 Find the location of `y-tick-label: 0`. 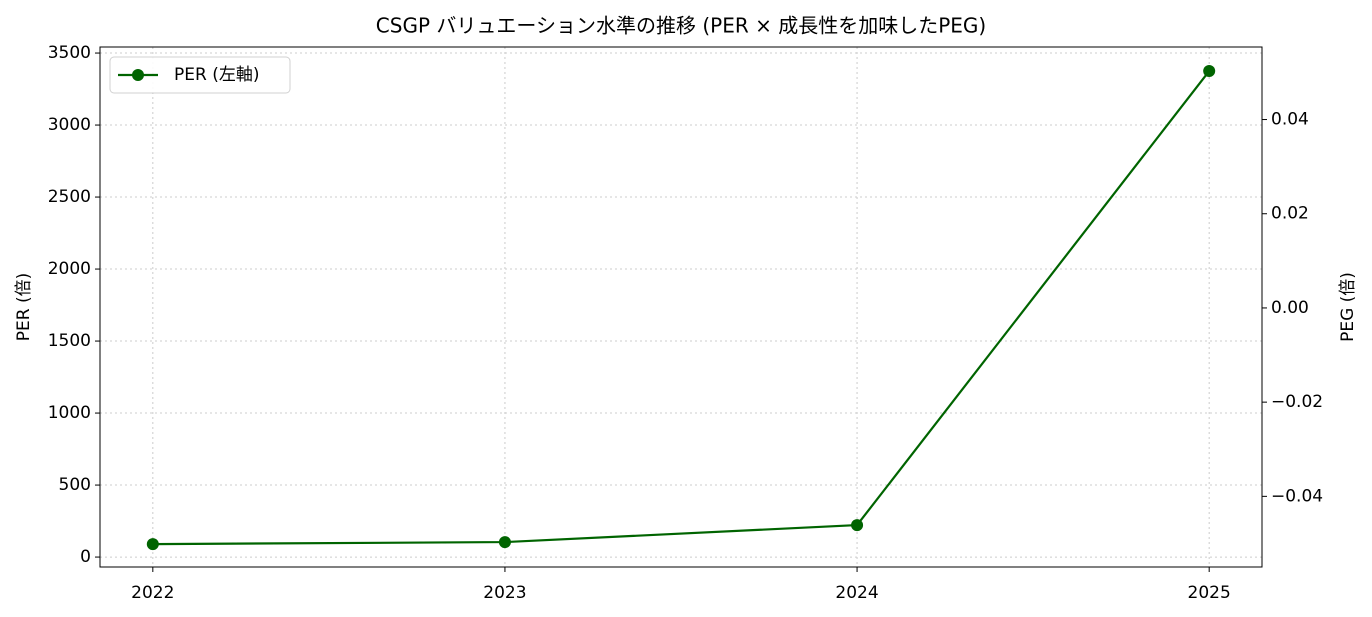

y-tick-label: 0 is located at coordinates (85, 557).